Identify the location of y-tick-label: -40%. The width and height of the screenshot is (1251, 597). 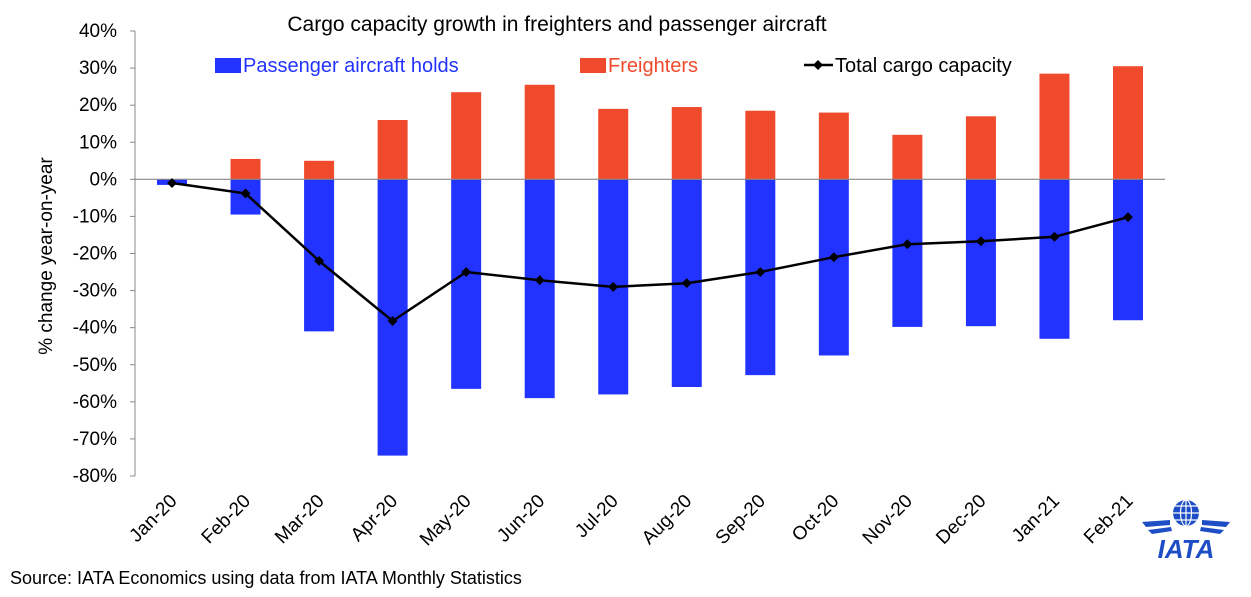
(95, 328).